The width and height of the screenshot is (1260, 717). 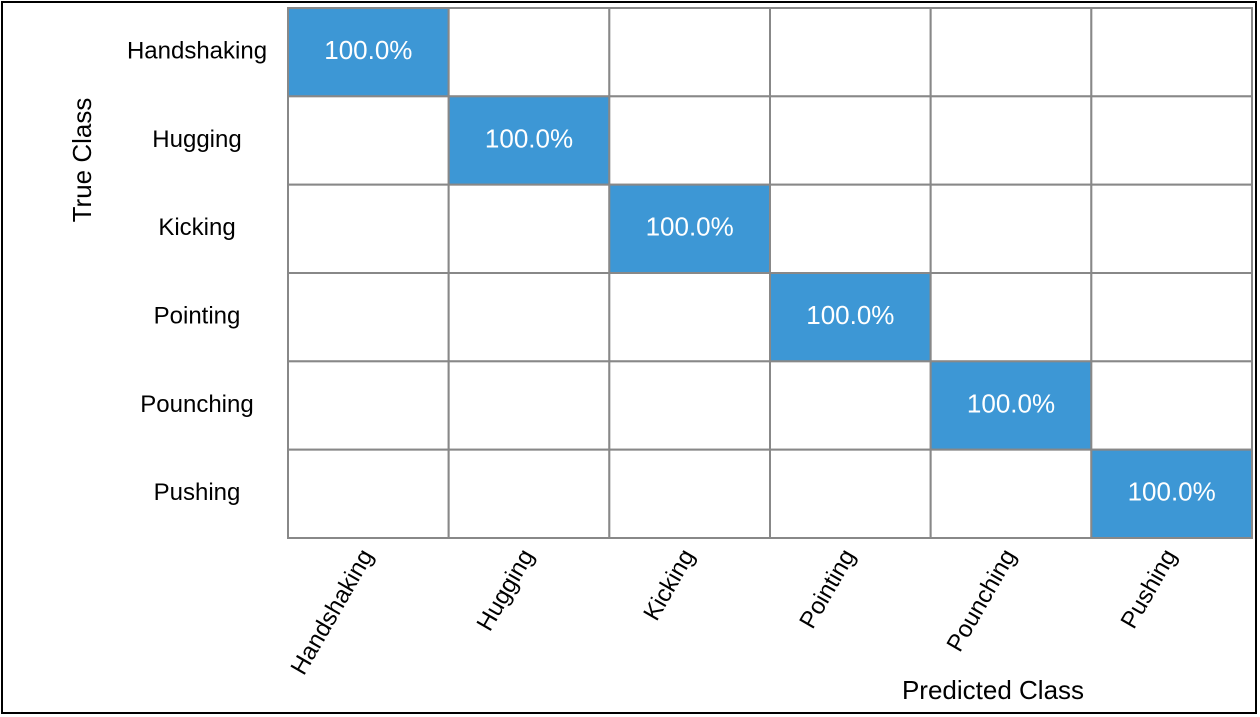 What do you see at coordinates (196, 139) in the screenshot?
I see `y-tick-label: Hugging` at bounding box center [196, 139].